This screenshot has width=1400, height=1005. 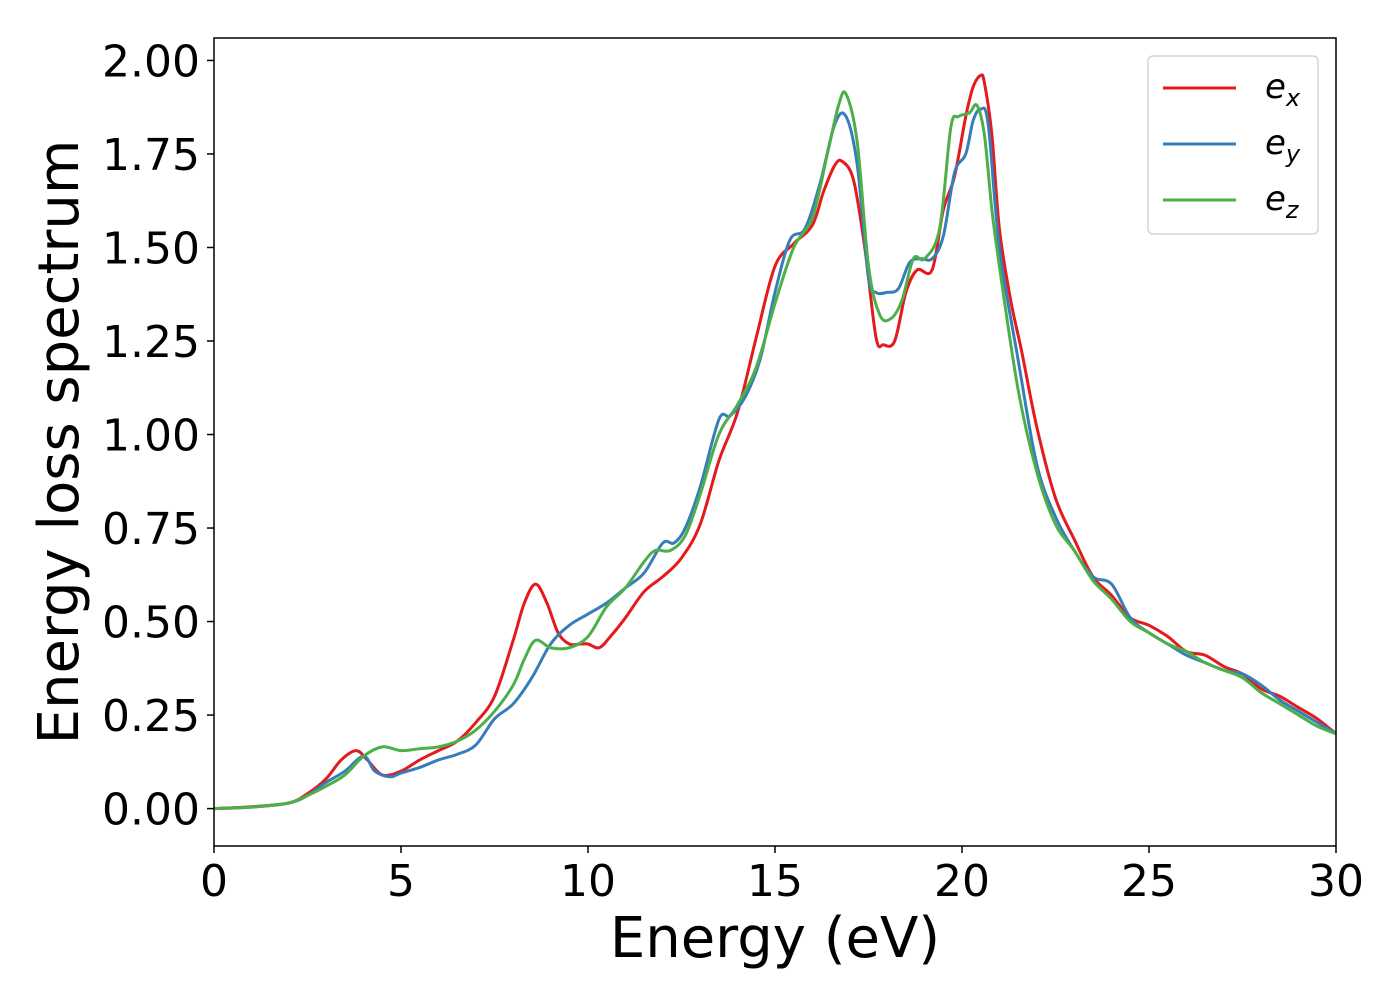 What do you see at coordinates (775, 881) in the screenshot?
I see `x-tick-label: 15` at bounding box center [775, 881].